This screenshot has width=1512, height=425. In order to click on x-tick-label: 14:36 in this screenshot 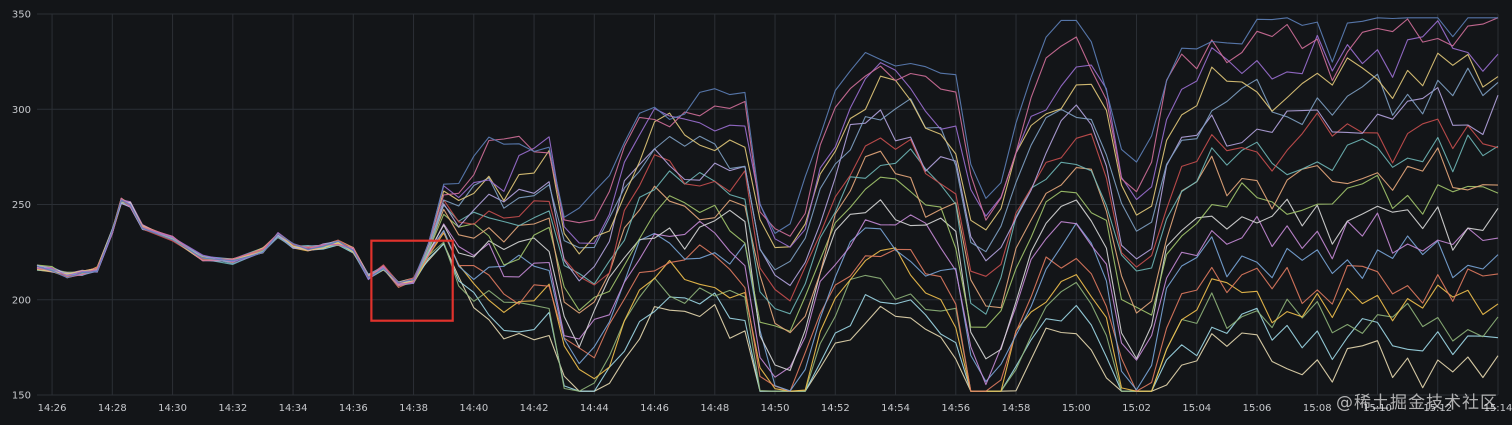, I will do `click(353, 408)`.